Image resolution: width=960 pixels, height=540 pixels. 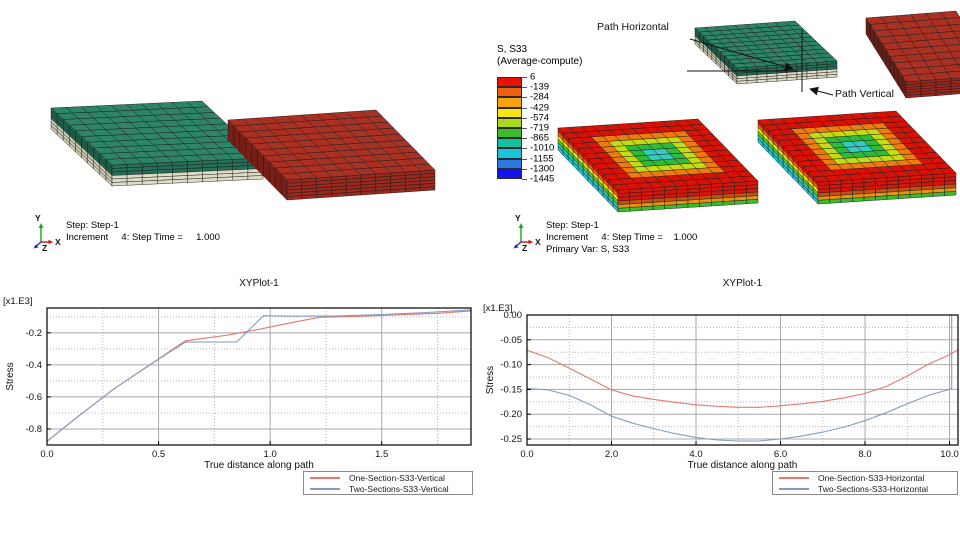 What do you see at coordinates (542, 159) in the screenshot?
I see `spectrum-boundary-value: -1155` at bounding box center [542, 159].